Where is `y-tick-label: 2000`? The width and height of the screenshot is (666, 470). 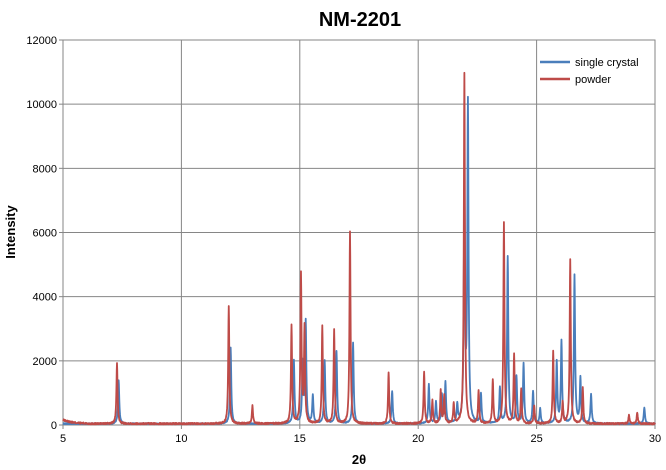
y-tick-label: 2000 is located at coordinates (45, 362).